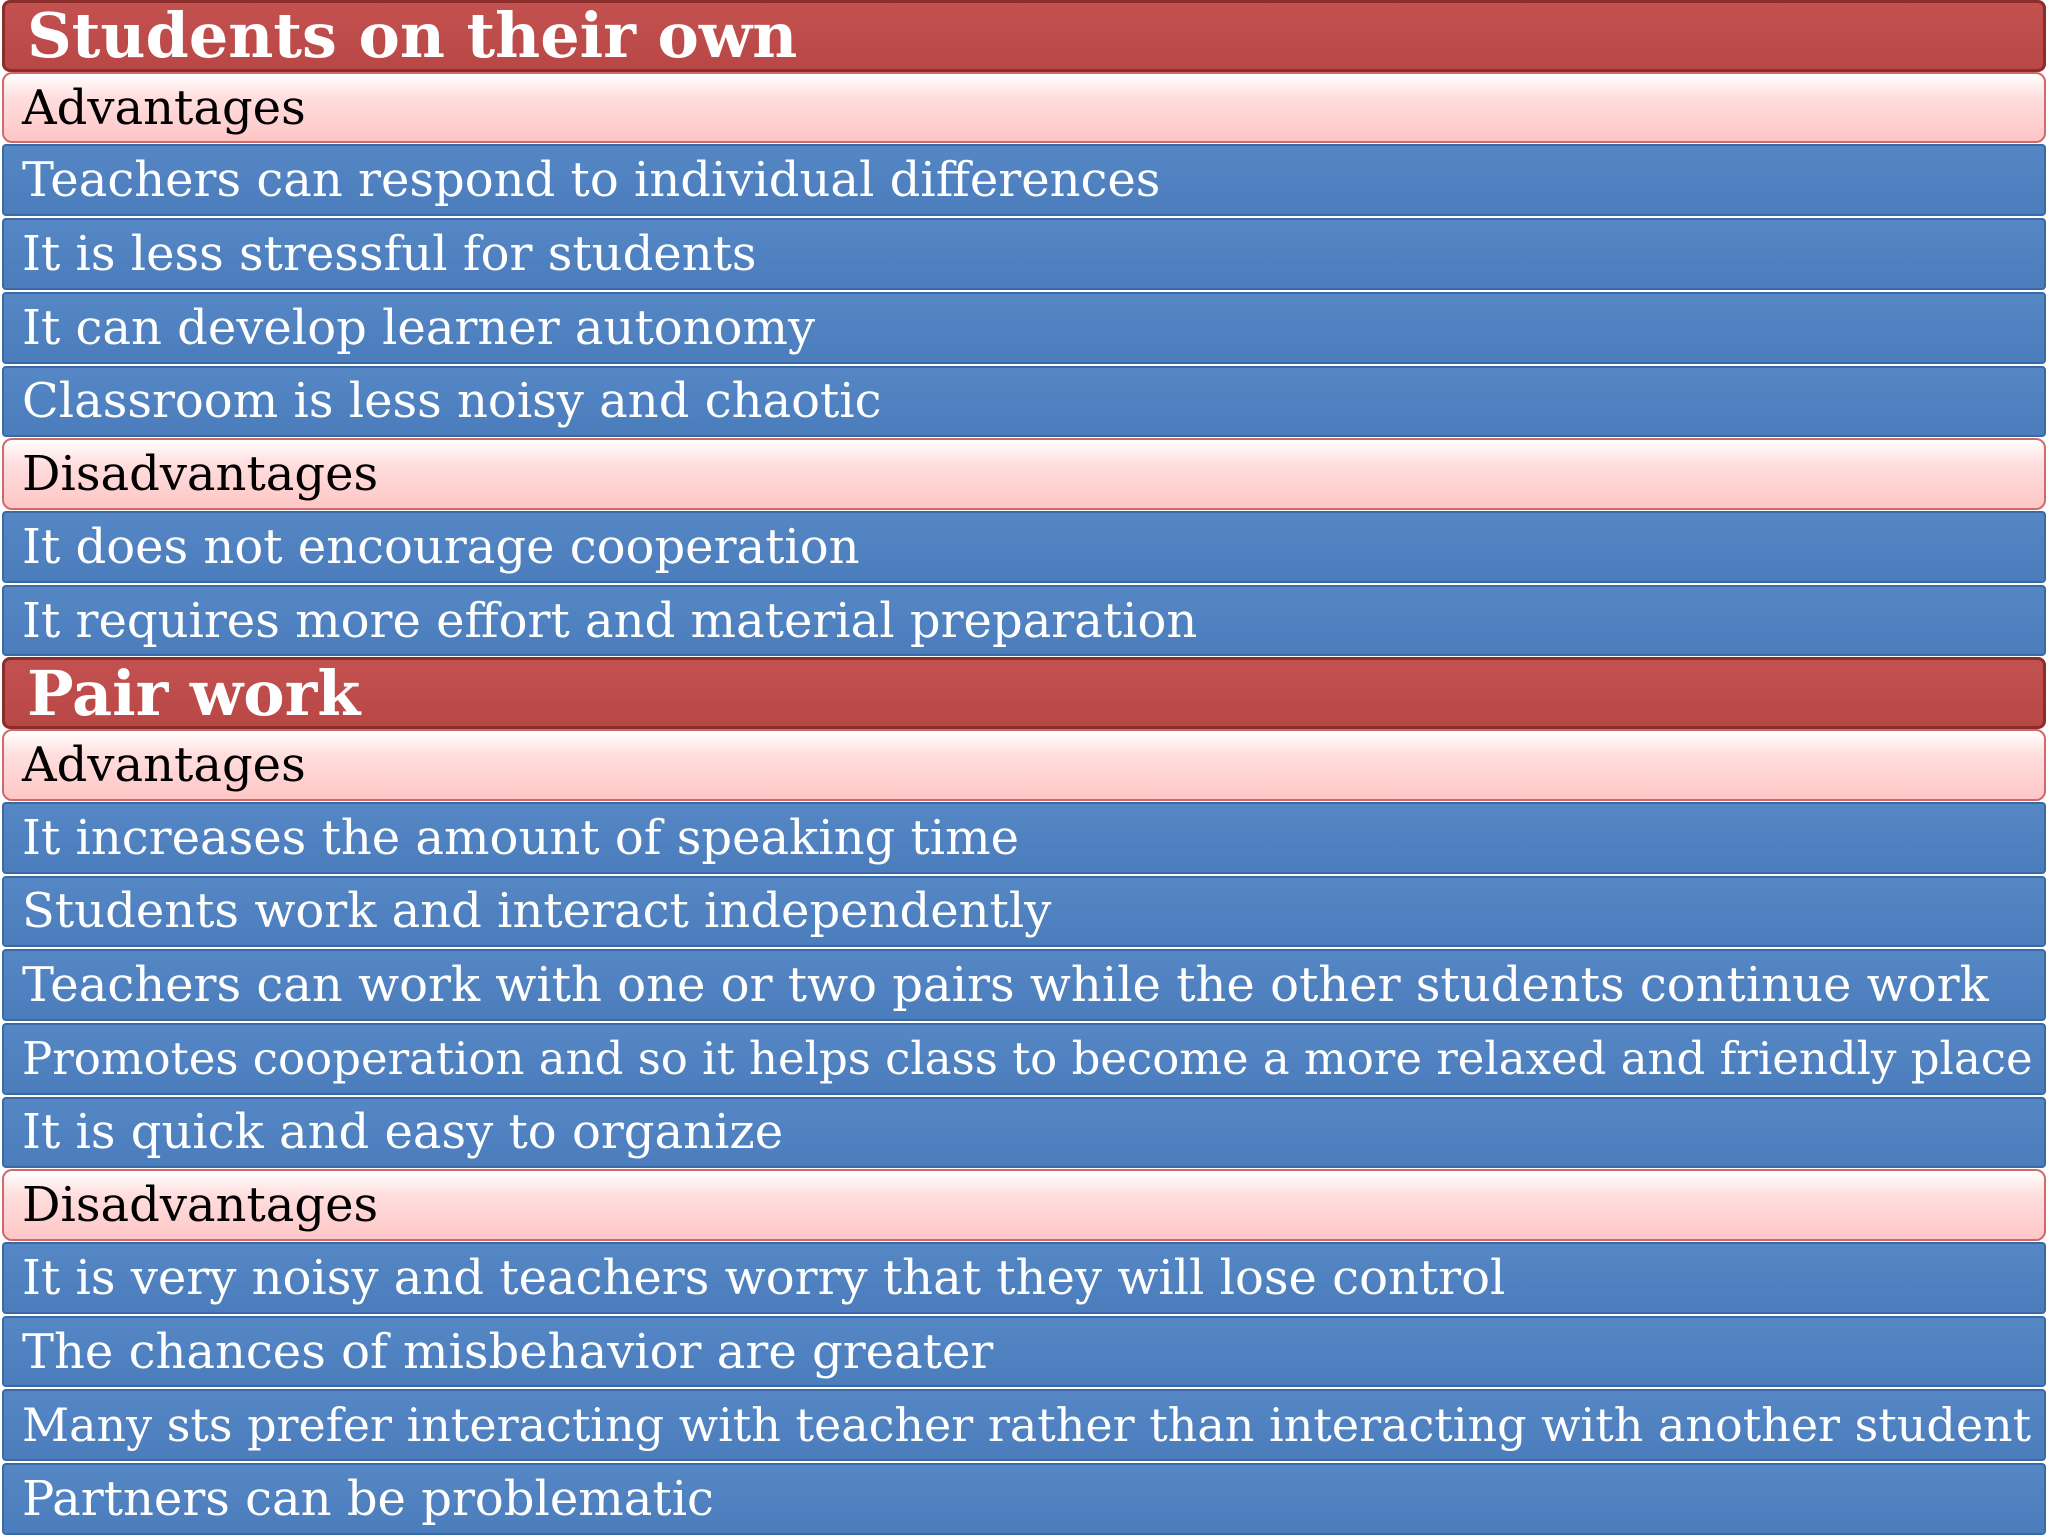  Describe the element at coordinates (1024, 1351) in the screenshot. I see `list-item: The chances of misbehavior are greater` at that location.